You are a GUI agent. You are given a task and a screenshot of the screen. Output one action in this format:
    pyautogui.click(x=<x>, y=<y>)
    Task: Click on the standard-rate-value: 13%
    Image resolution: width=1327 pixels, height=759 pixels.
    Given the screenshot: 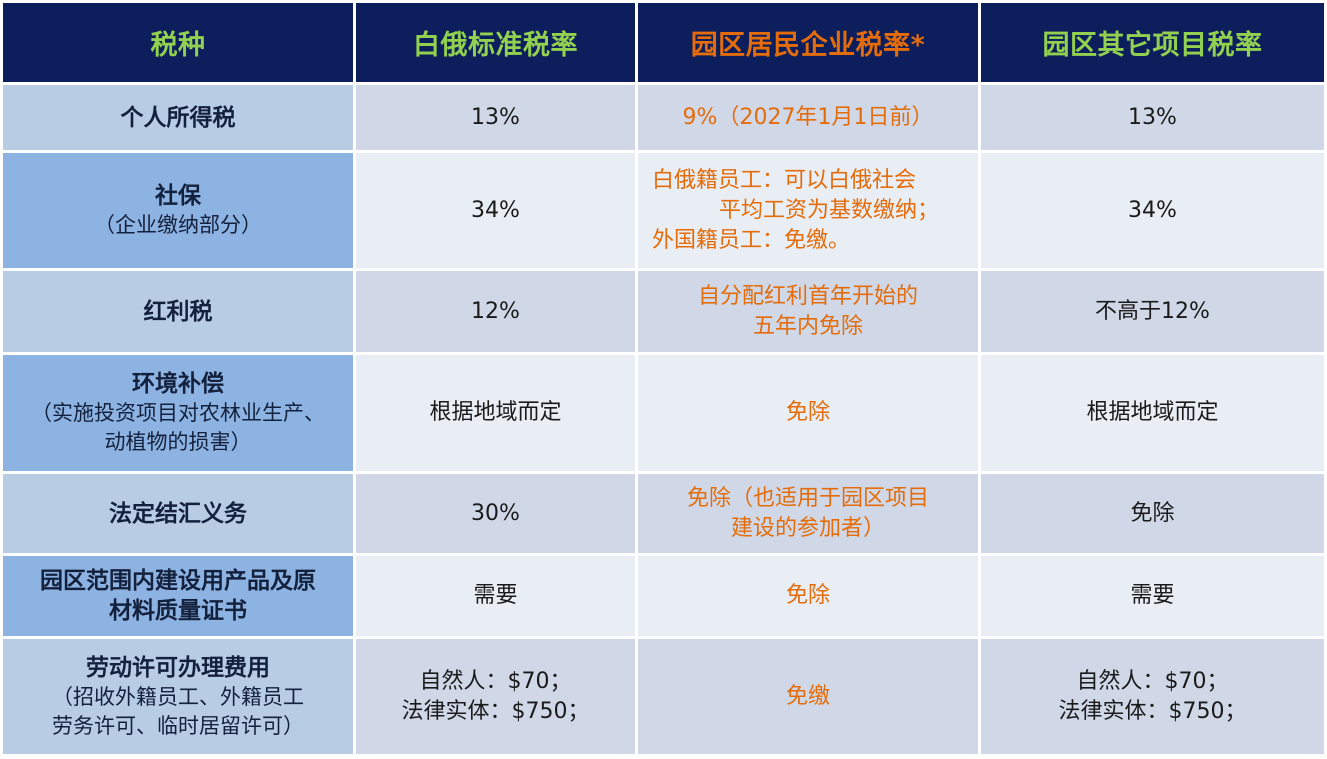 What is the action you would take?
    pyautogui.click(x=495, y=117)
    